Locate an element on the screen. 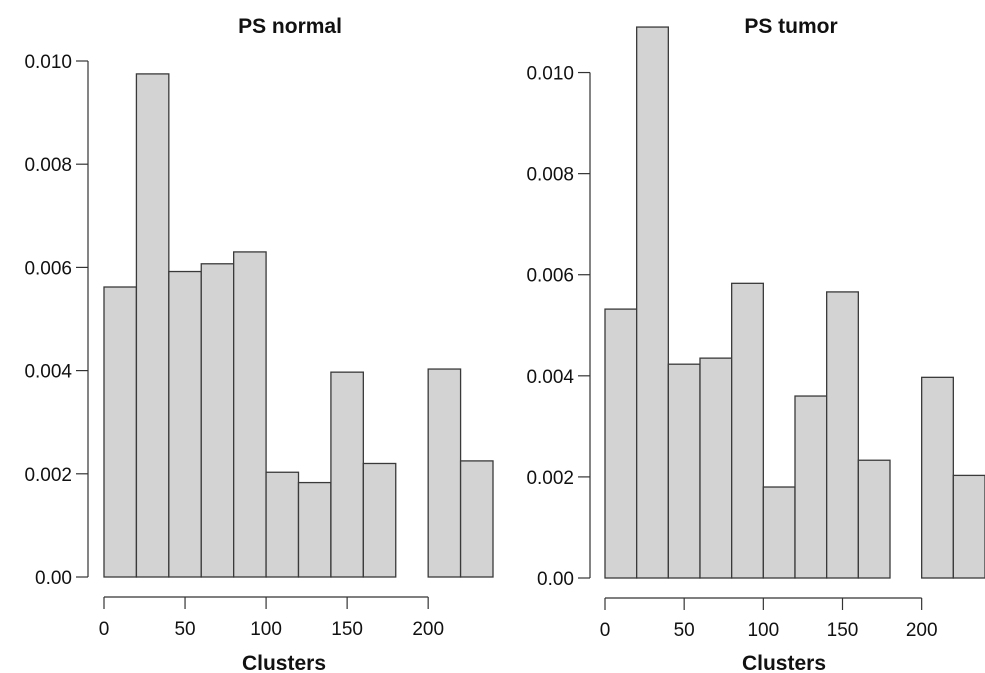  chart-title: PS normal is located at coordinates (290, 26).